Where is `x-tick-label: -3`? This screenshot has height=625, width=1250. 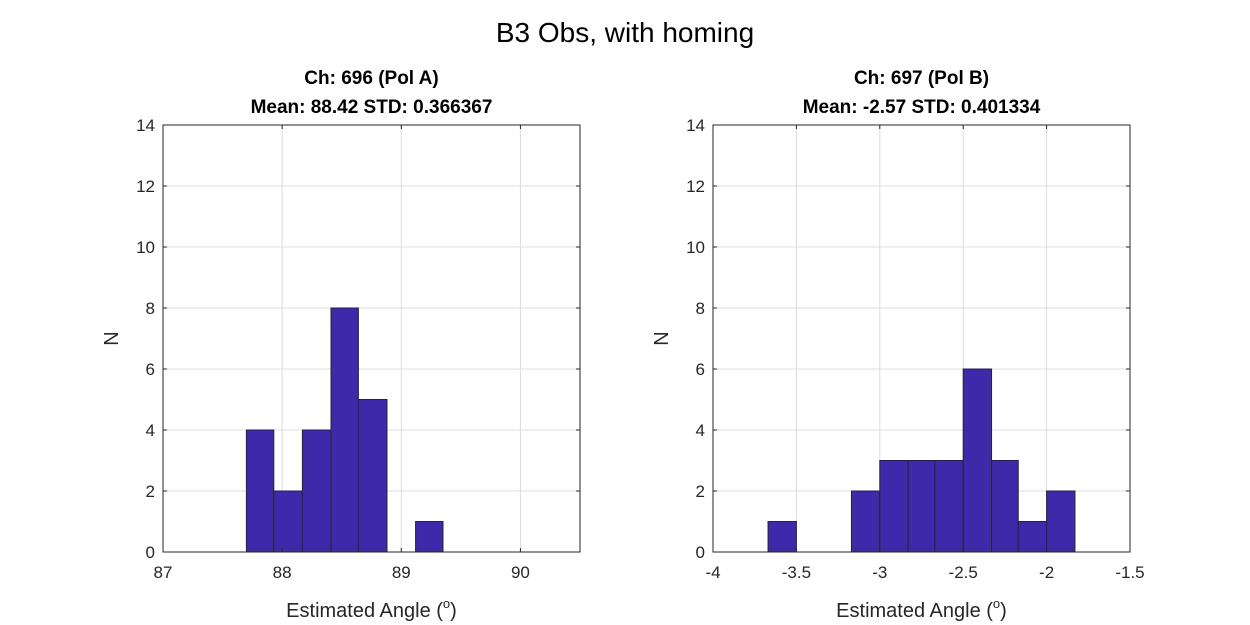 x-tick-label: -3 is located at coordinates (879, 572).